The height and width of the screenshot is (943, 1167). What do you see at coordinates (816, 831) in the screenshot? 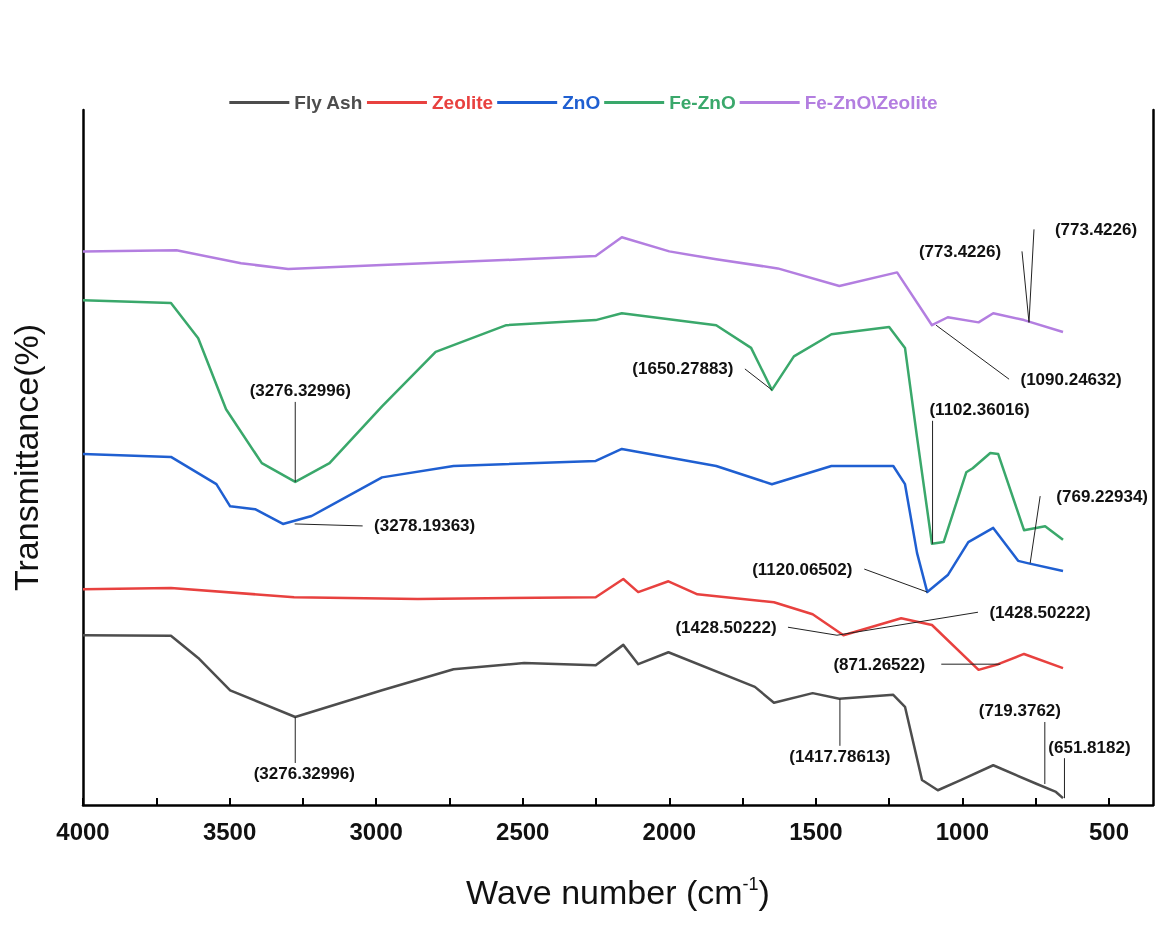
I see `x-tick-label: 1500` at bounding box center [816, 831].